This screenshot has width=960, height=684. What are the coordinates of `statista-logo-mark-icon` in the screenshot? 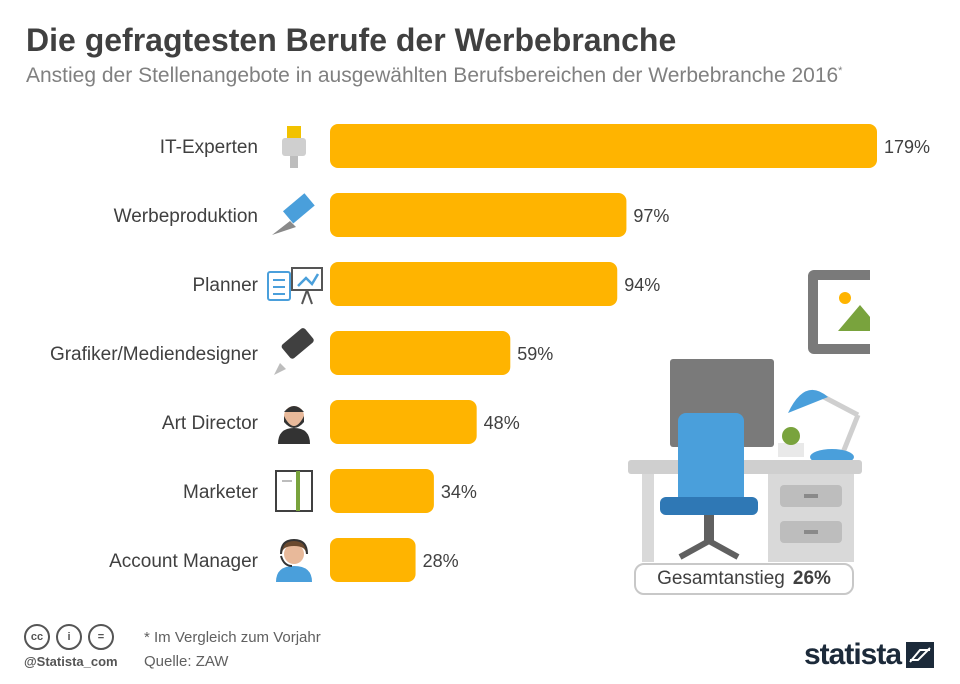 It's located at (920, 655).